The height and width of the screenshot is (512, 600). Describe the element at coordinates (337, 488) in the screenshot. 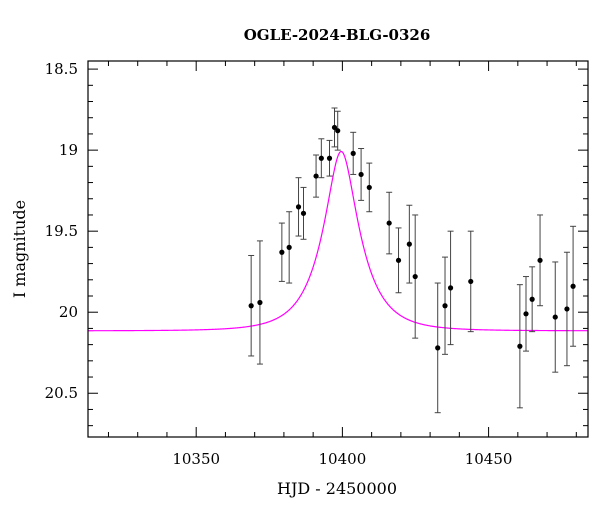

I see `x-axis-label: HJD - 2450000` at that location.